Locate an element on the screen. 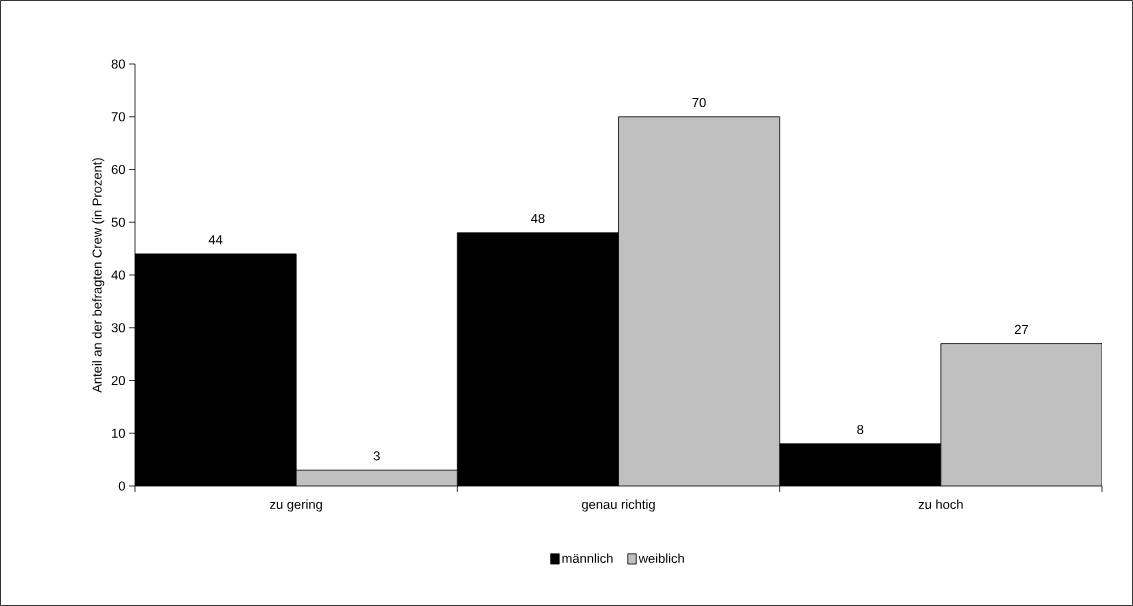 The height and width of the screenshot is (606, 1133). data-label: 3 is located at coordinates (376, 456).